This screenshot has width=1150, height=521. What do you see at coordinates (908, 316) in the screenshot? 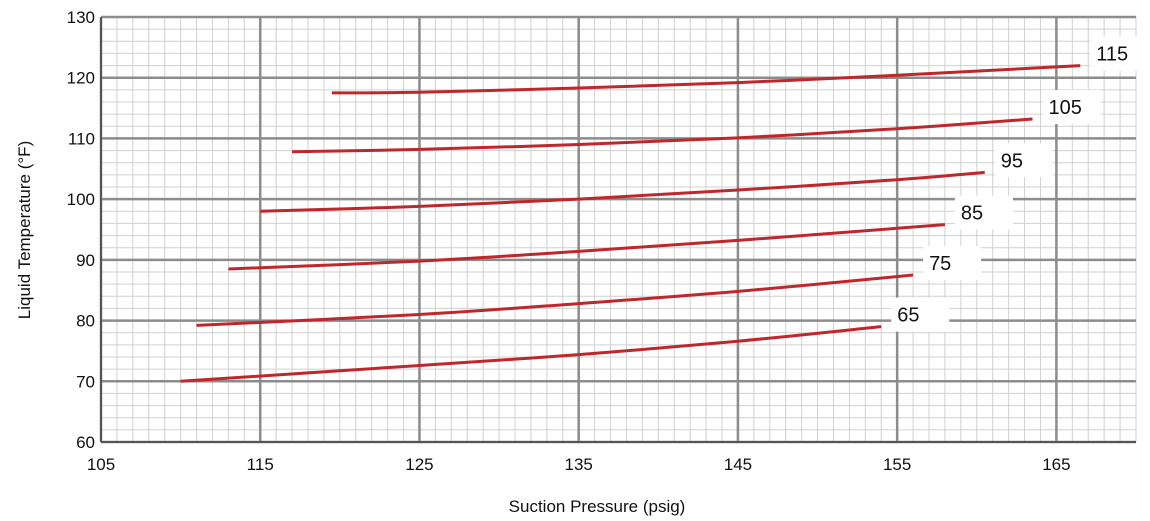
I see `series-label-65: 65` at bounding box center [908, 316].